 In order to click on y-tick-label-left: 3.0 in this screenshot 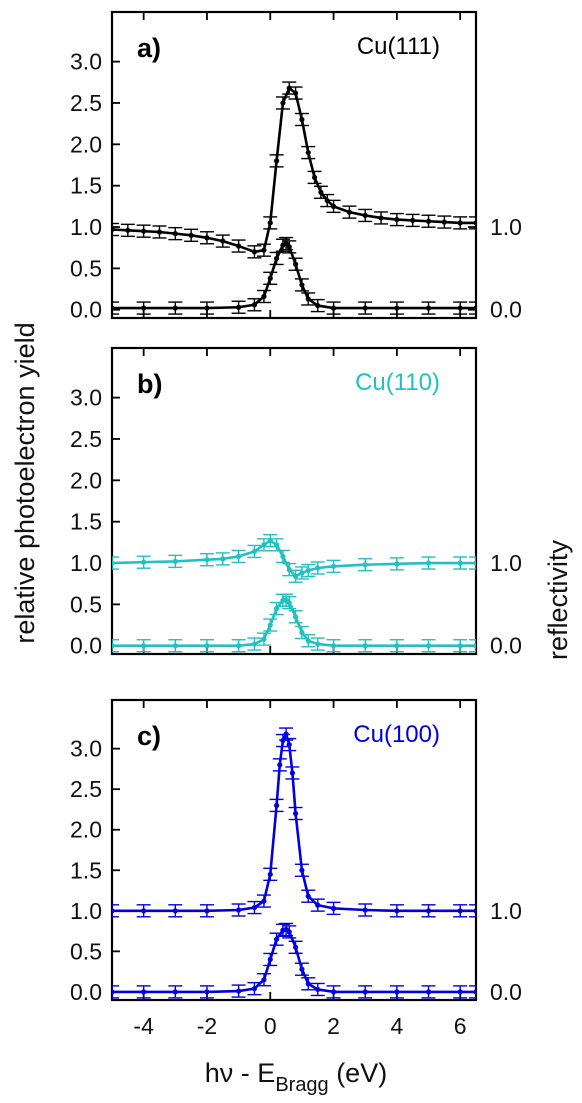, I will do `click(86, 398)`.